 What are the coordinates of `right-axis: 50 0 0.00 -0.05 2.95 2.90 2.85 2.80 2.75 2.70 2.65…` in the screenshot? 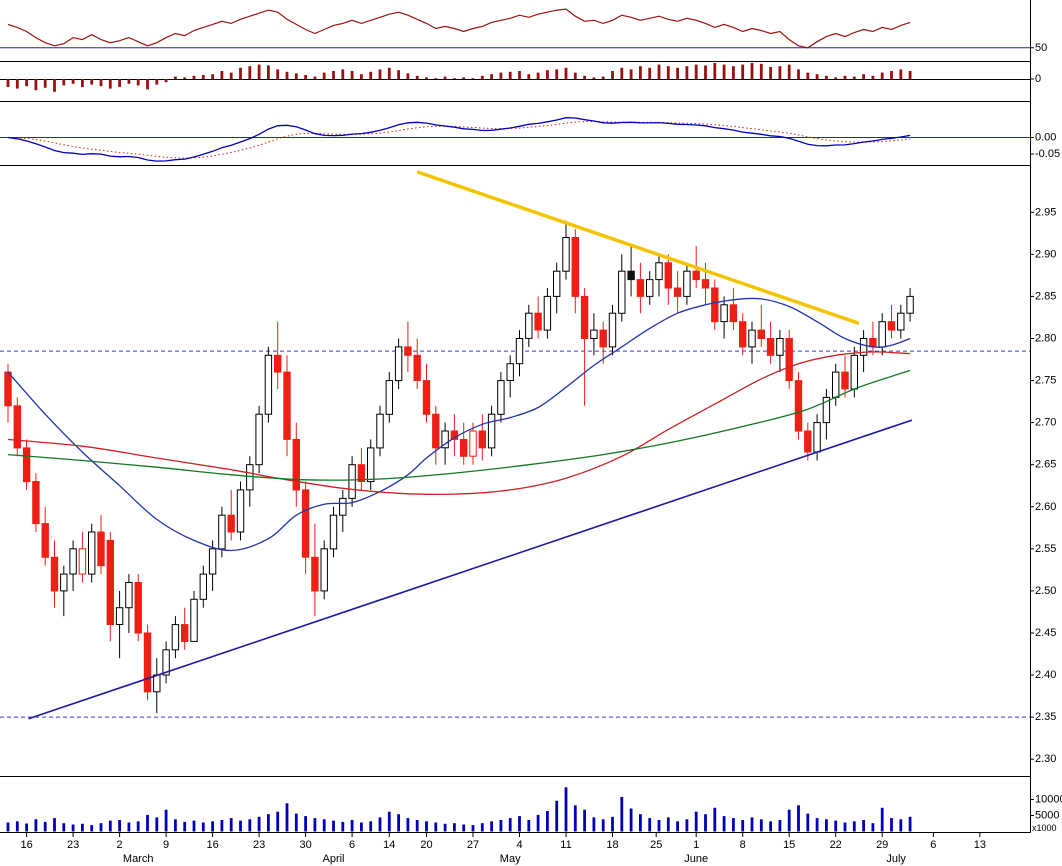 It's located at (1046, 437).